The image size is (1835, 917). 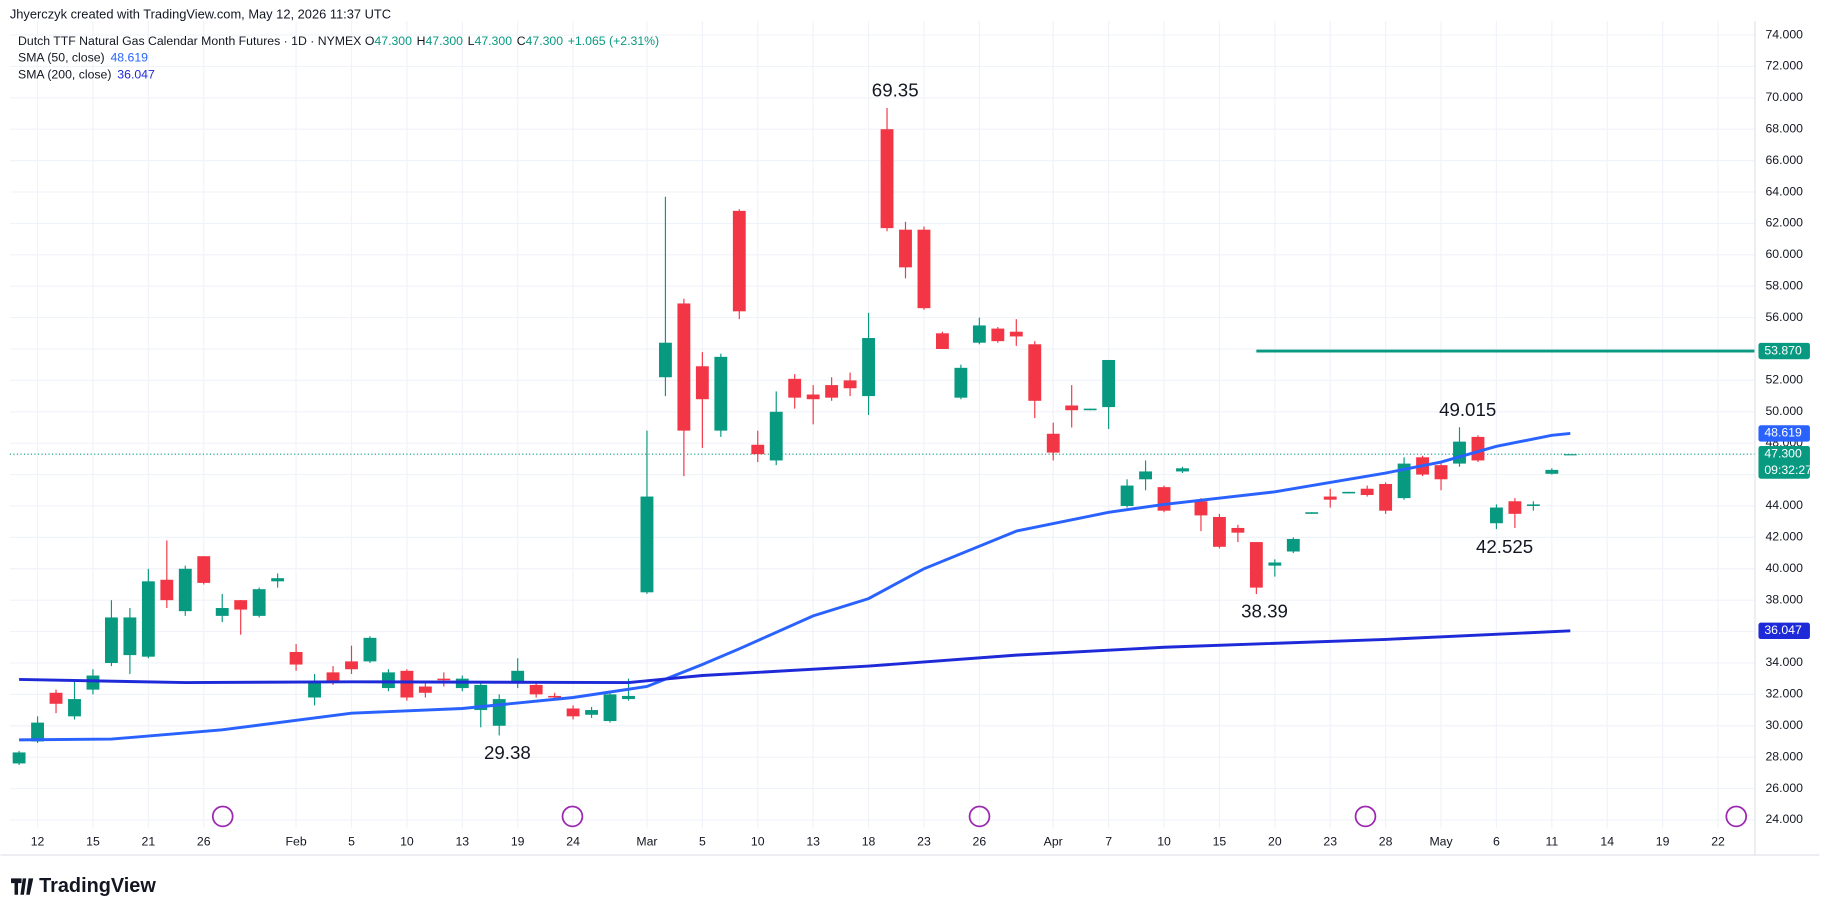 What do you see at coordinates (421, 41) in the screenshot?
I see `ohlc-key: H` at bounding box center [421, 41].